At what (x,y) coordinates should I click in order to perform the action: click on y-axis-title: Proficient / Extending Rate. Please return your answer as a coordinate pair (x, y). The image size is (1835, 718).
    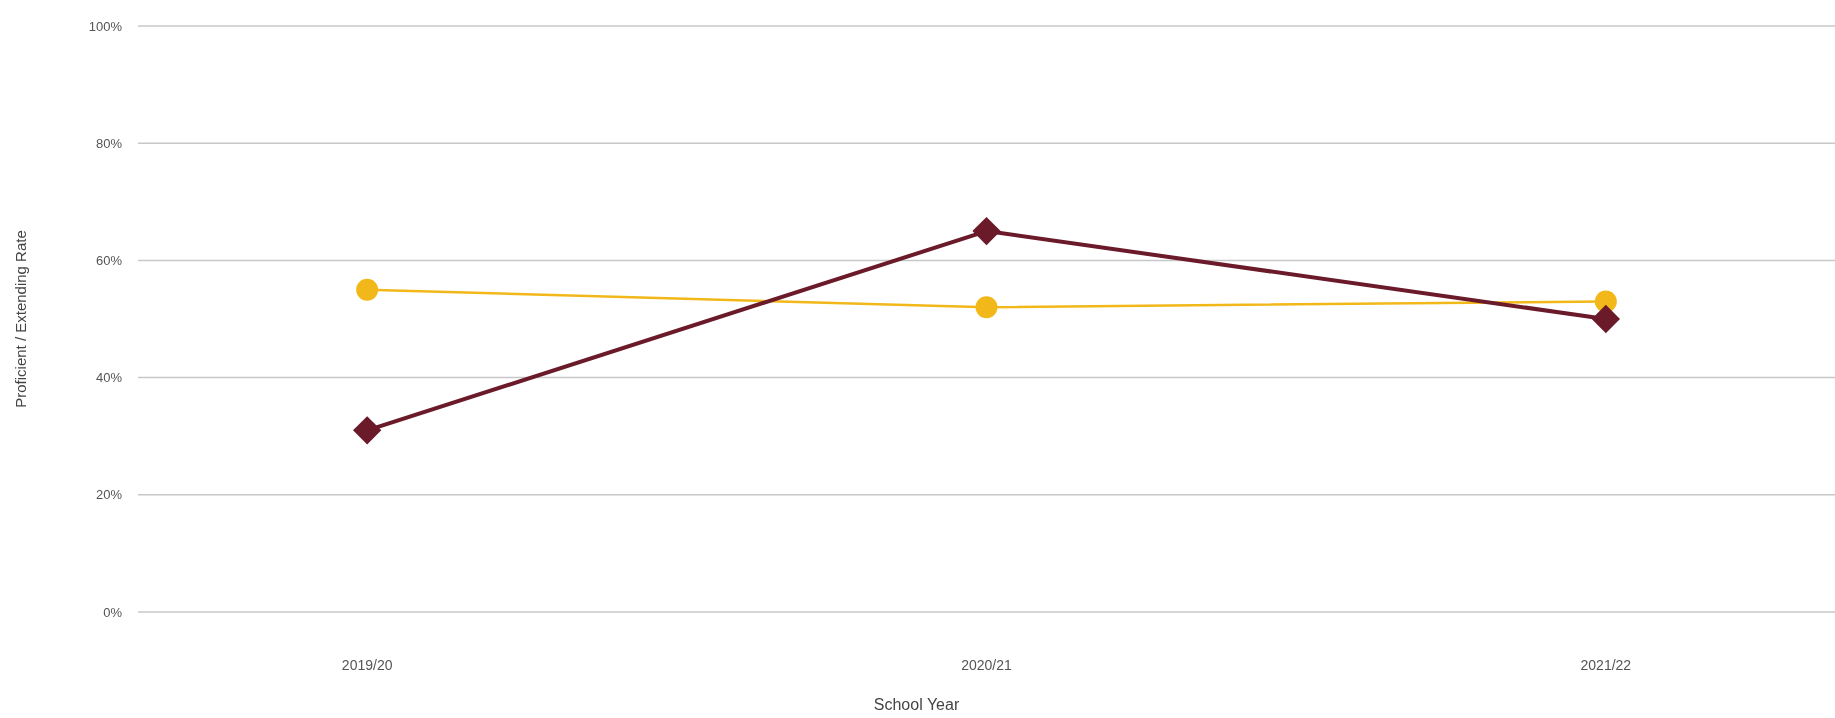
    Looking at the image, I should click on (20, 319).